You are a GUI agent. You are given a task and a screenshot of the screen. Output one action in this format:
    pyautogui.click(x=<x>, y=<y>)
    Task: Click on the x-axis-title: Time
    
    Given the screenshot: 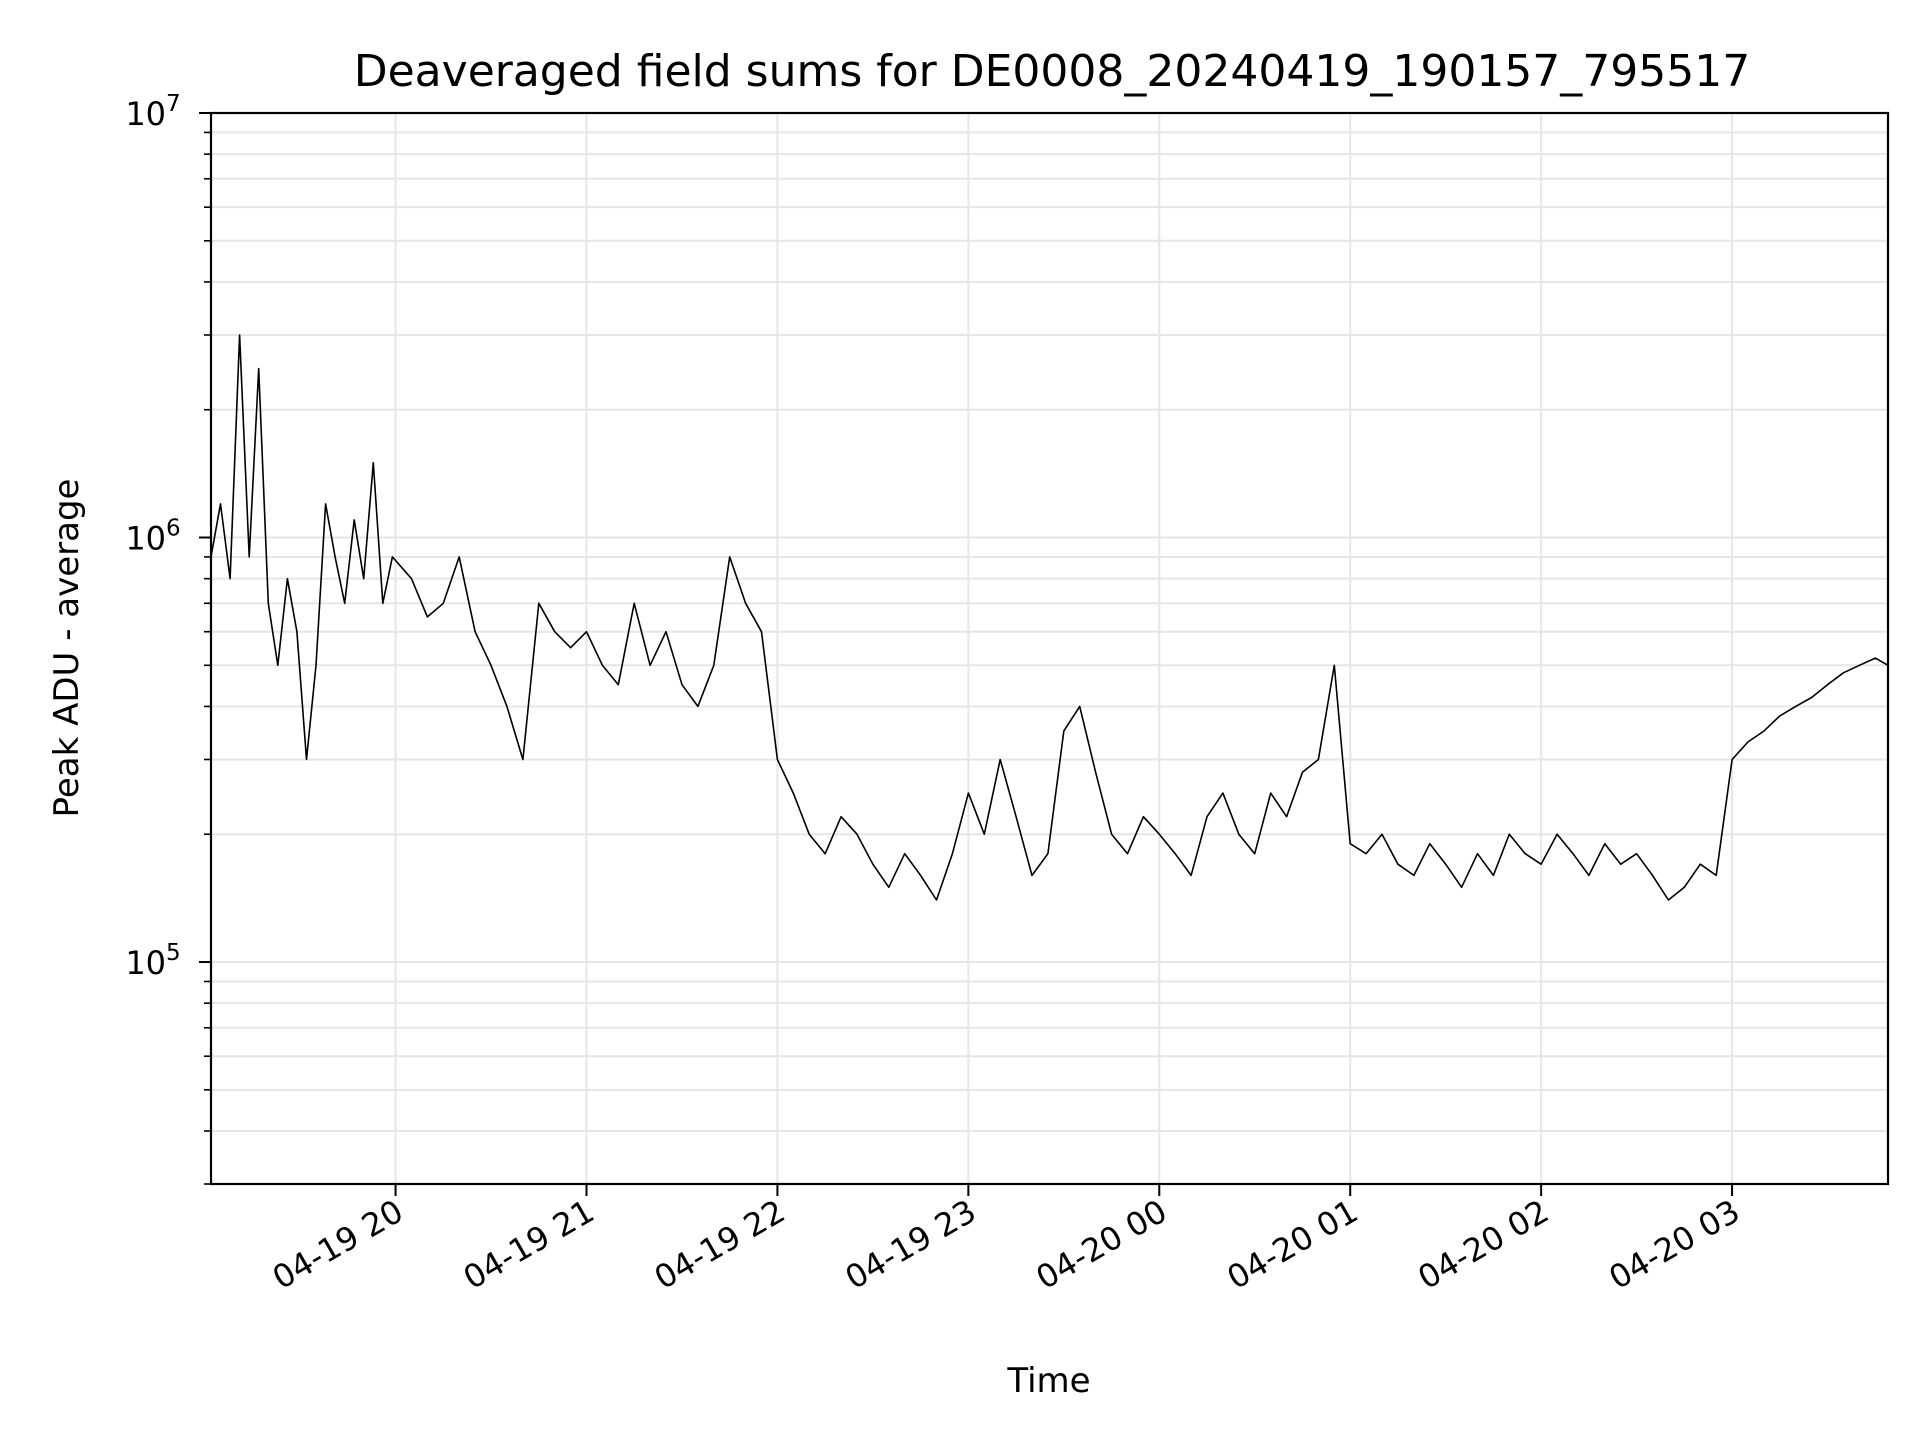 What is the action you would take?
    pyautogui.click(x=1048, y=1381)
    